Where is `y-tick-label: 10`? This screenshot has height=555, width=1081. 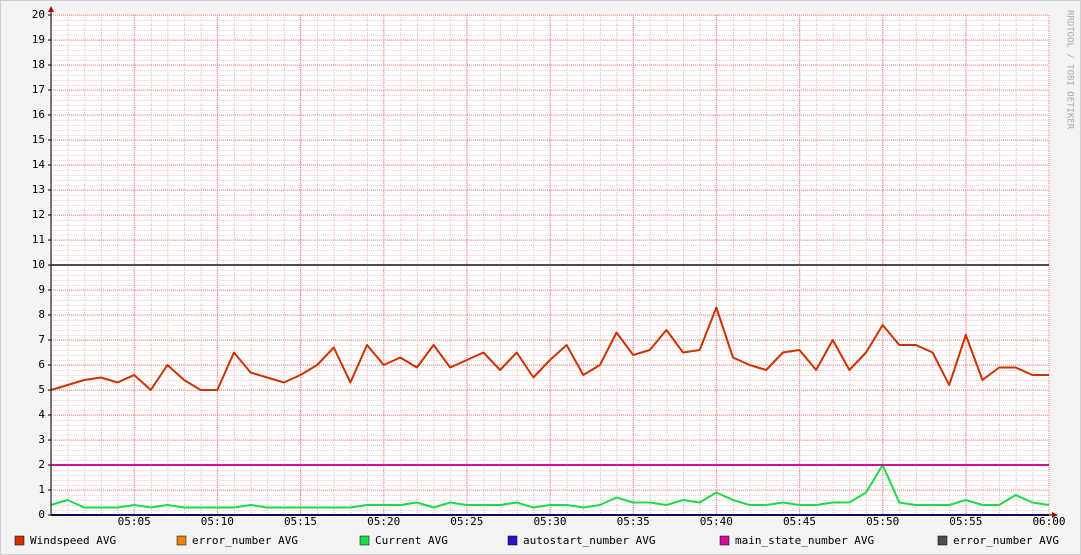
y-tick-label: 10 is located at coordinates (38, 264).